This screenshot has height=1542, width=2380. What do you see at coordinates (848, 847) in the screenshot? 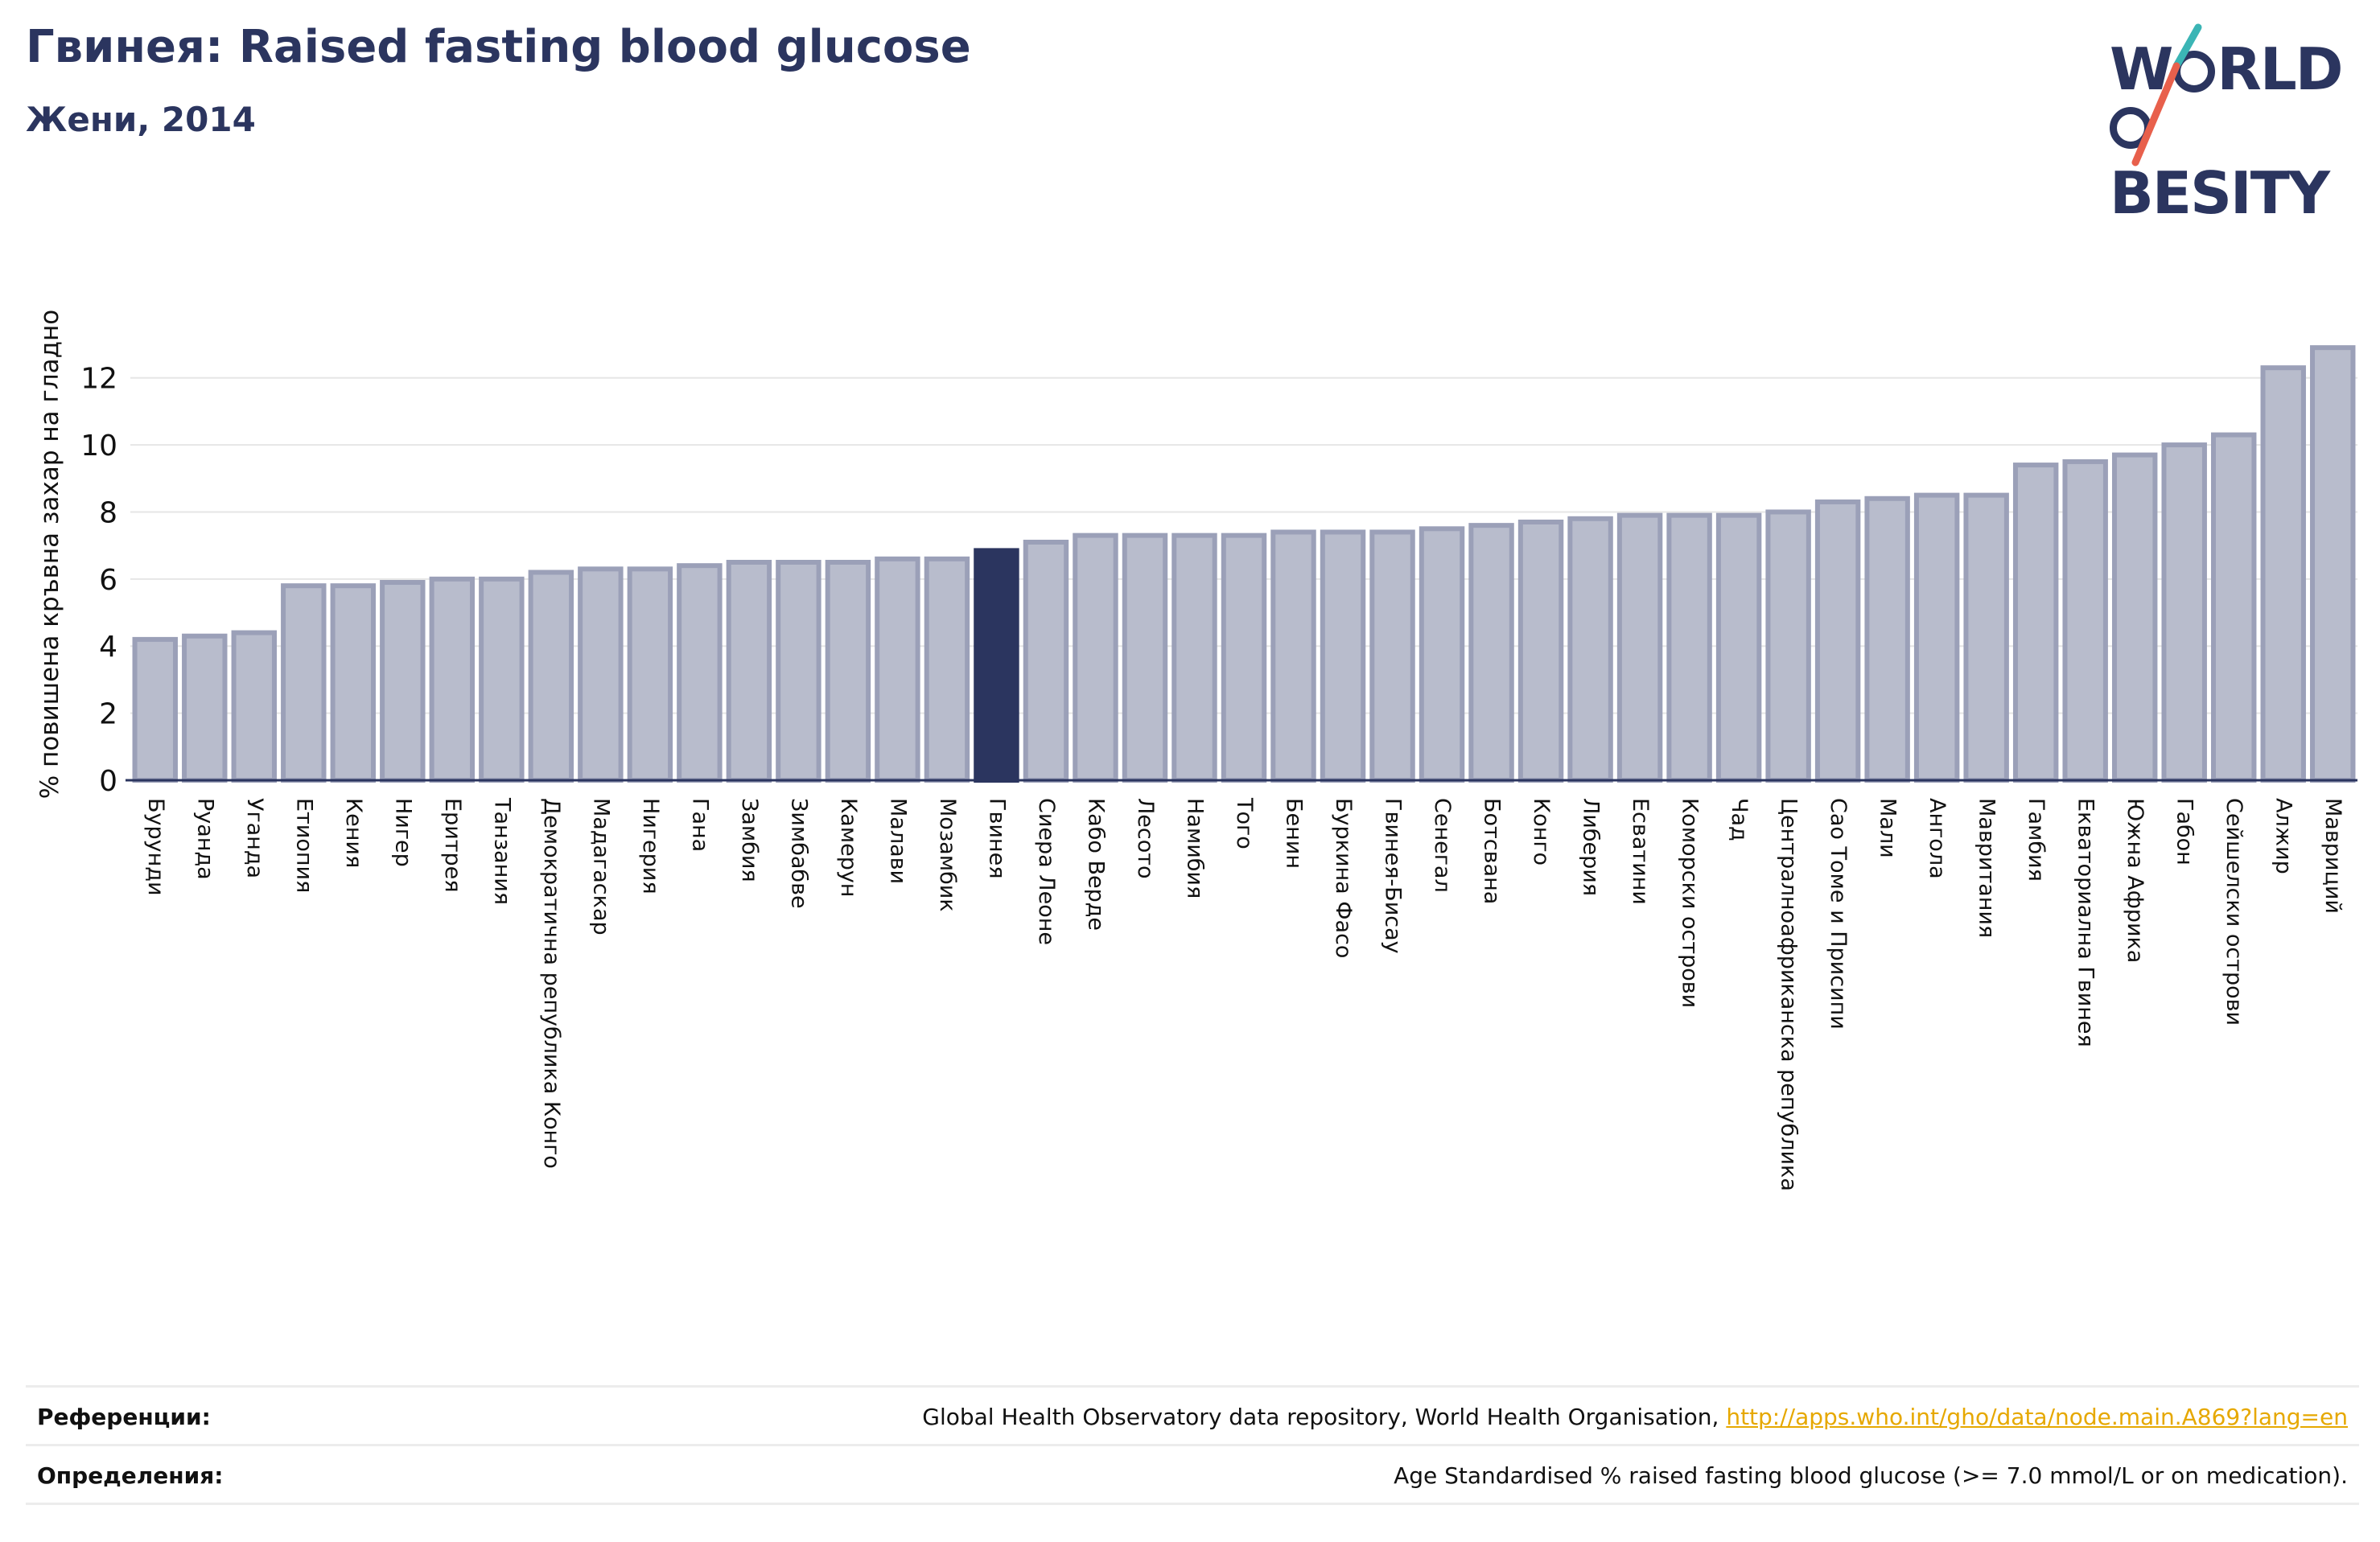
I see `x-tick-label: Камерун` at bounding box center [848, 847].